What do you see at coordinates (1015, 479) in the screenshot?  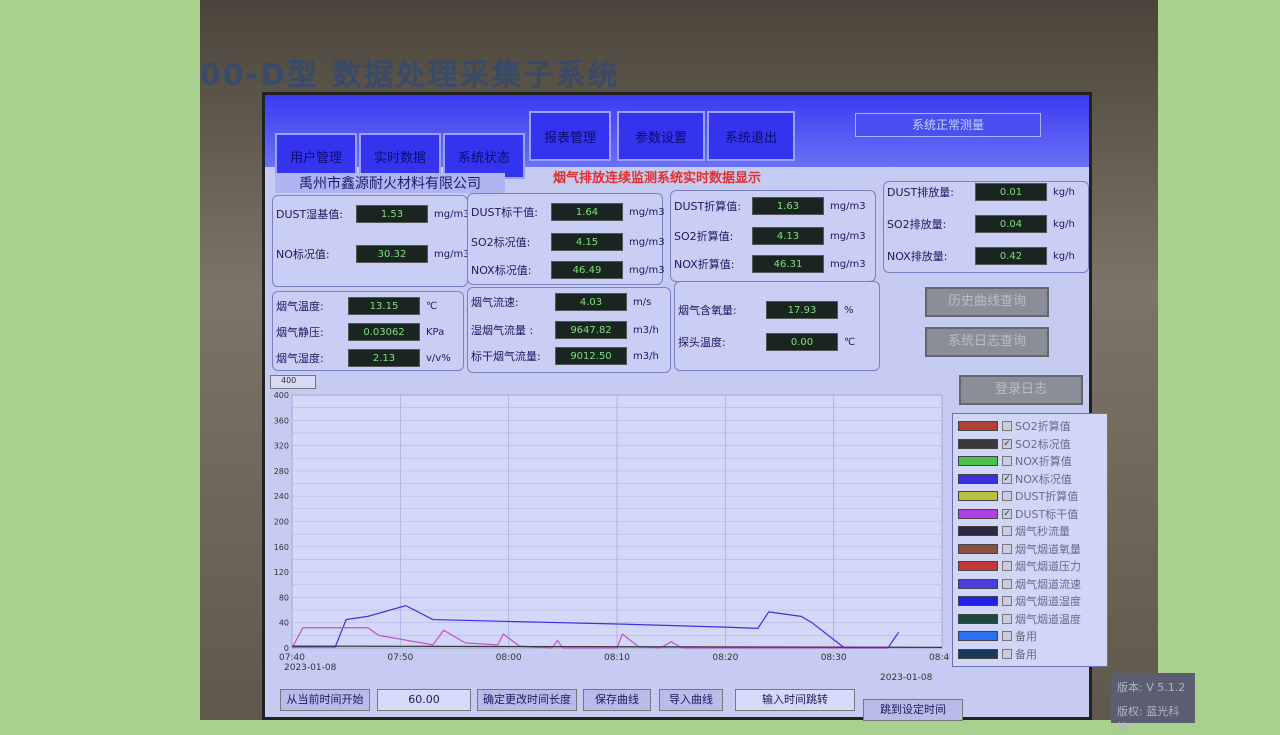 I see `legend-item: ✓ NOX标况值` at bounding box center [1015, 479].